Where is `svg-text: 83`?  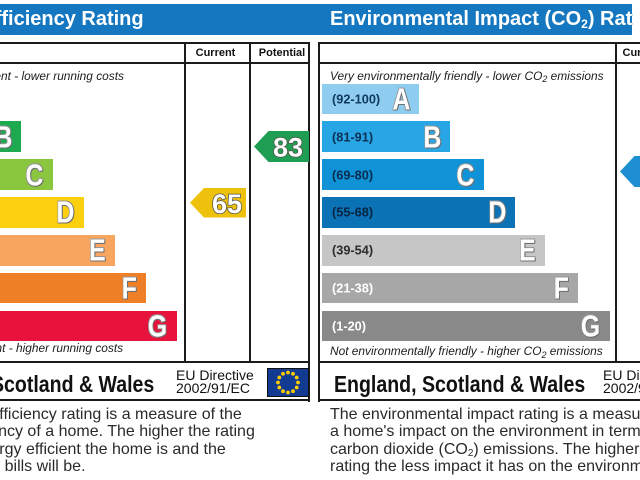 svg-text: 83 is located at coordinates (288, 147).